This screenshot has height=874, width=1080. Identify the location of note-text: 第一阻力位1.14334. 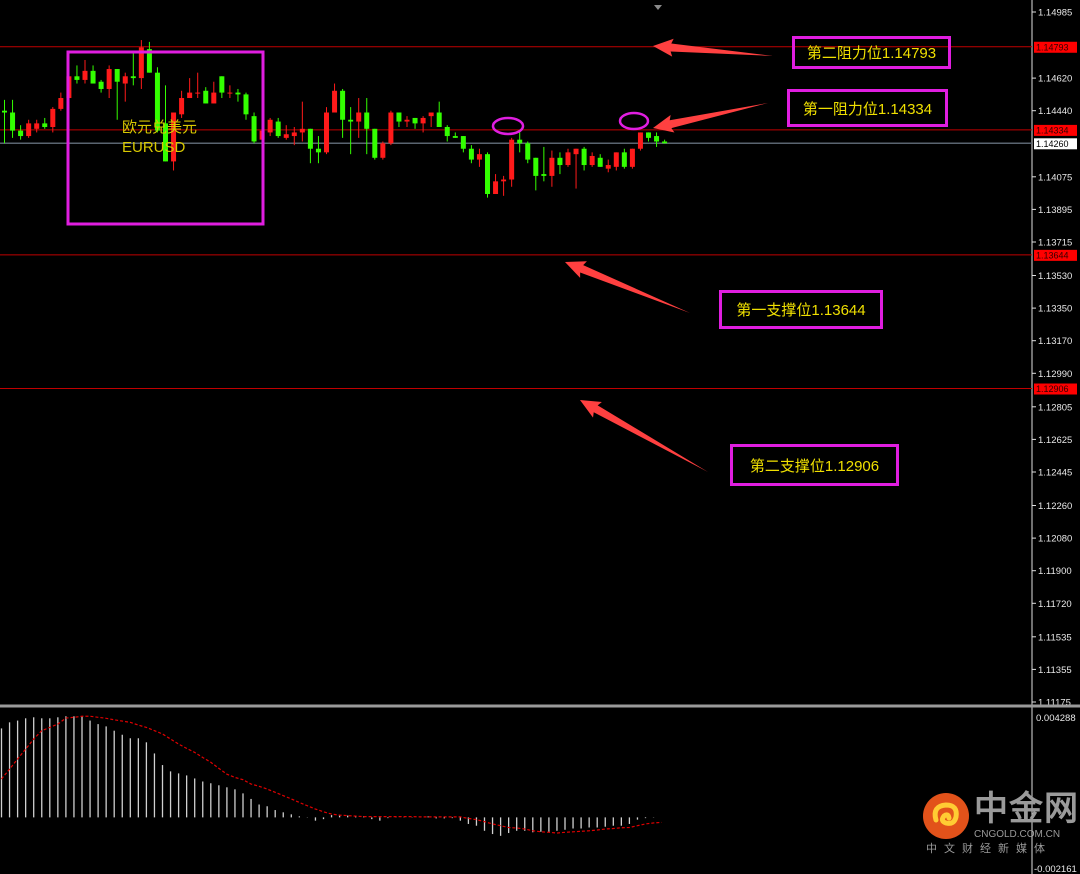
(867, 109).